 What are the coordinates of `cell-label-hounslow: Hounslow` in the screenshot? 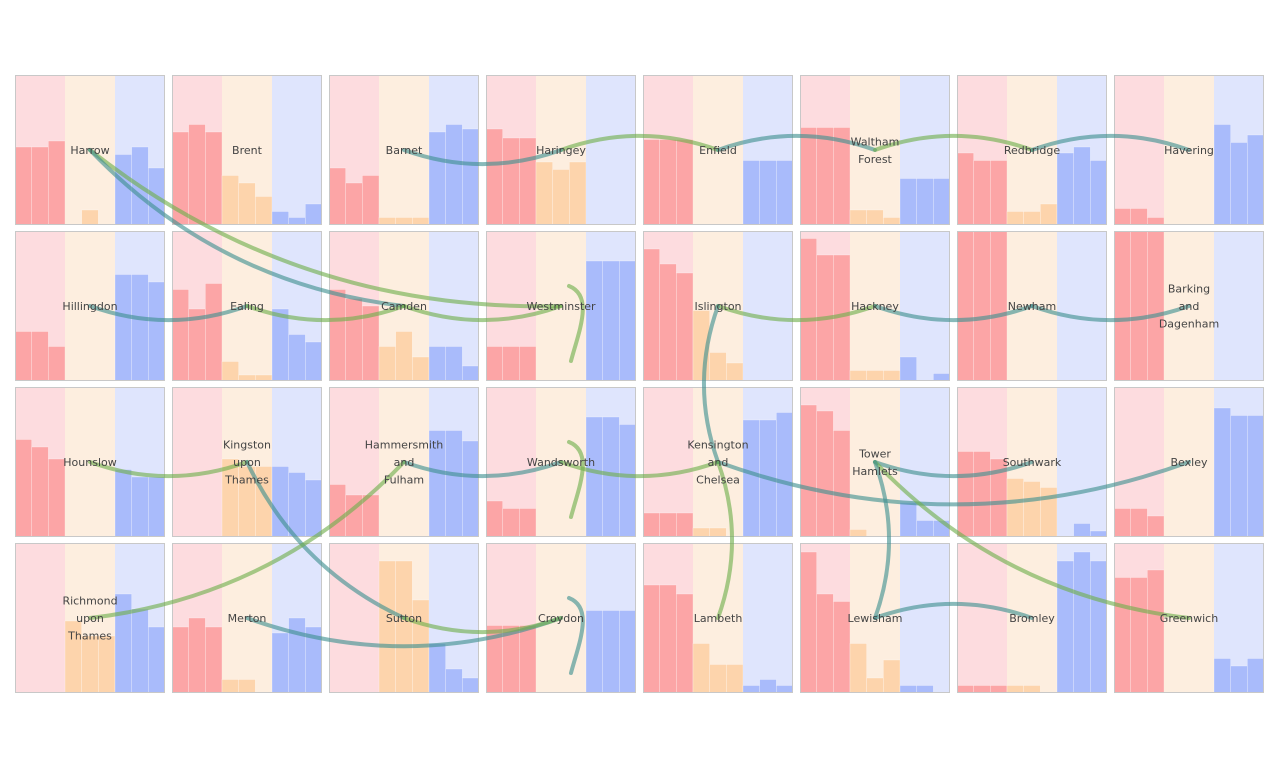 It's located at (89, 462).